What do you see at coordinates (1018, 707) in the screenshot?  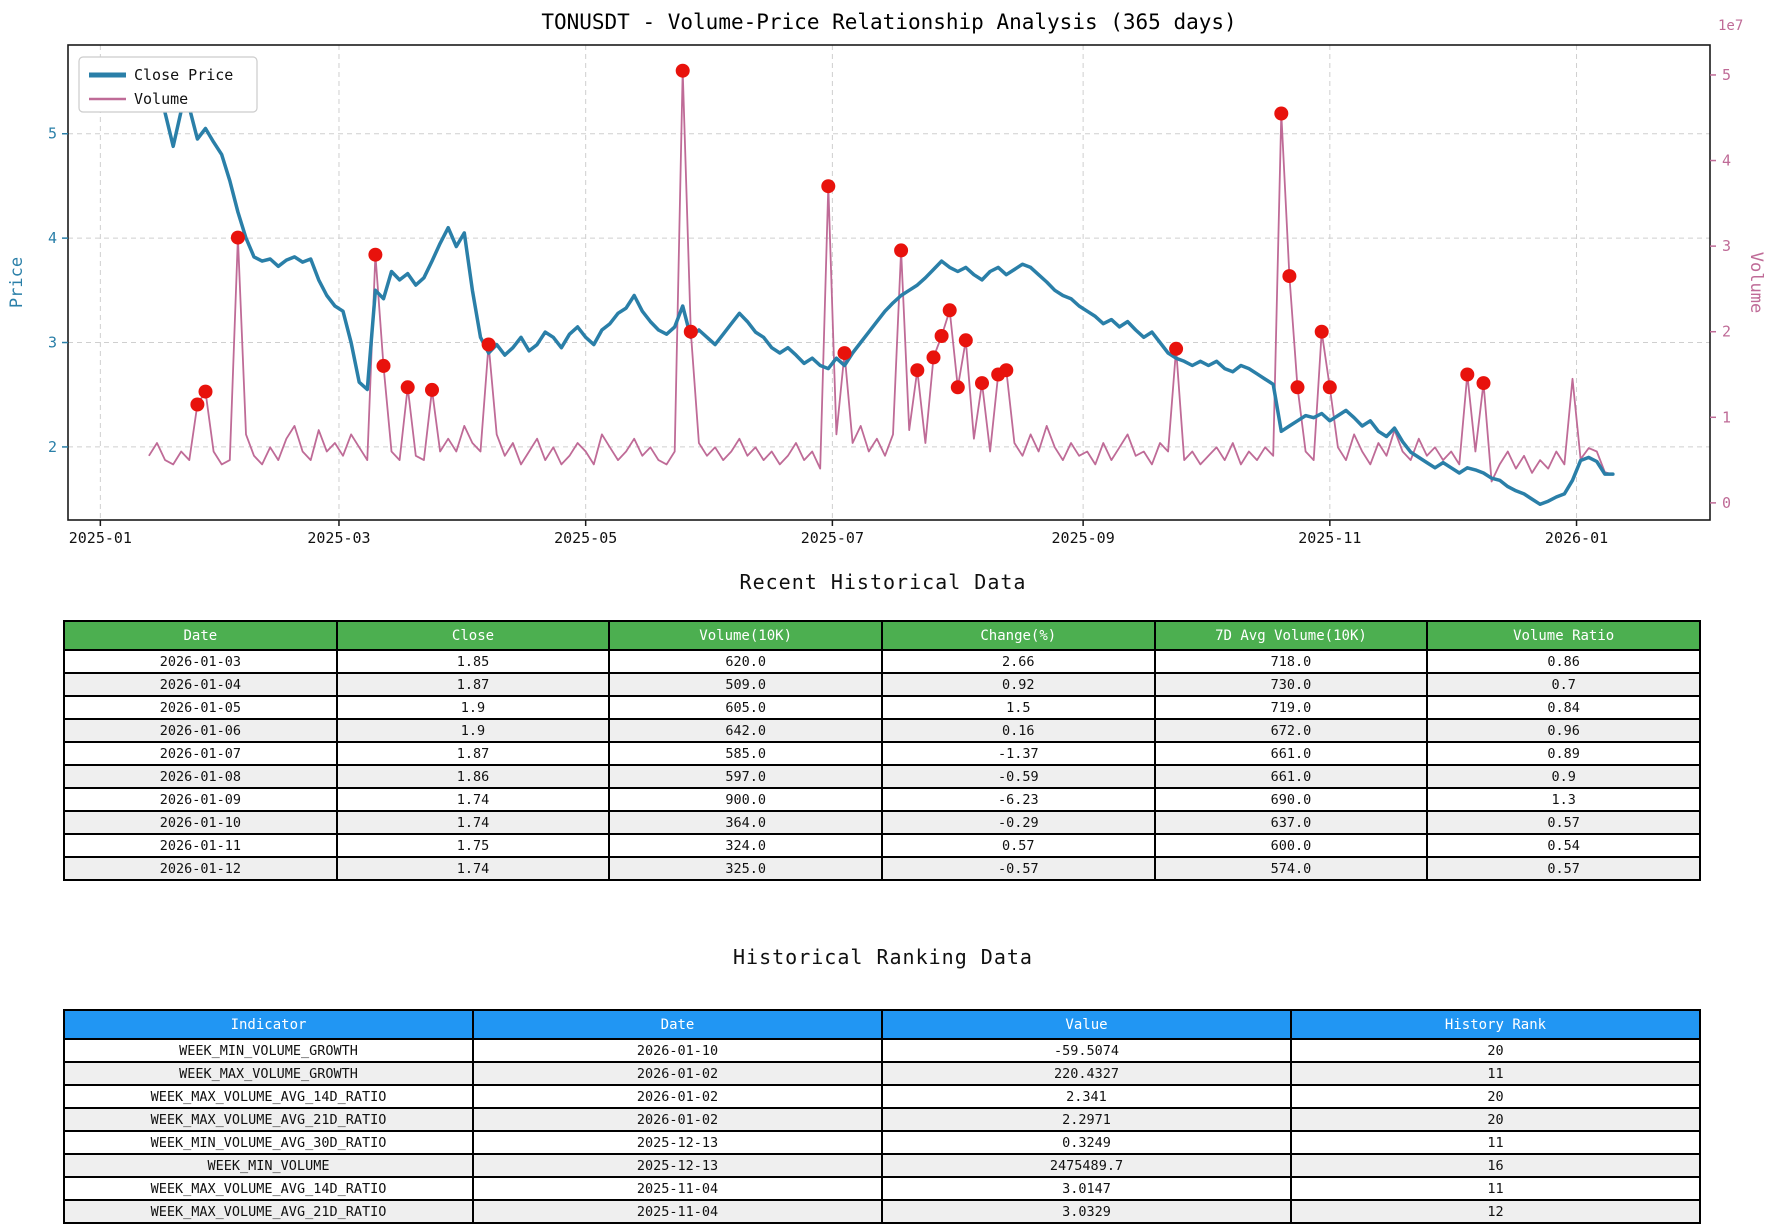 I see `table-cell: 1.5` at bounding box center [1018, 707].